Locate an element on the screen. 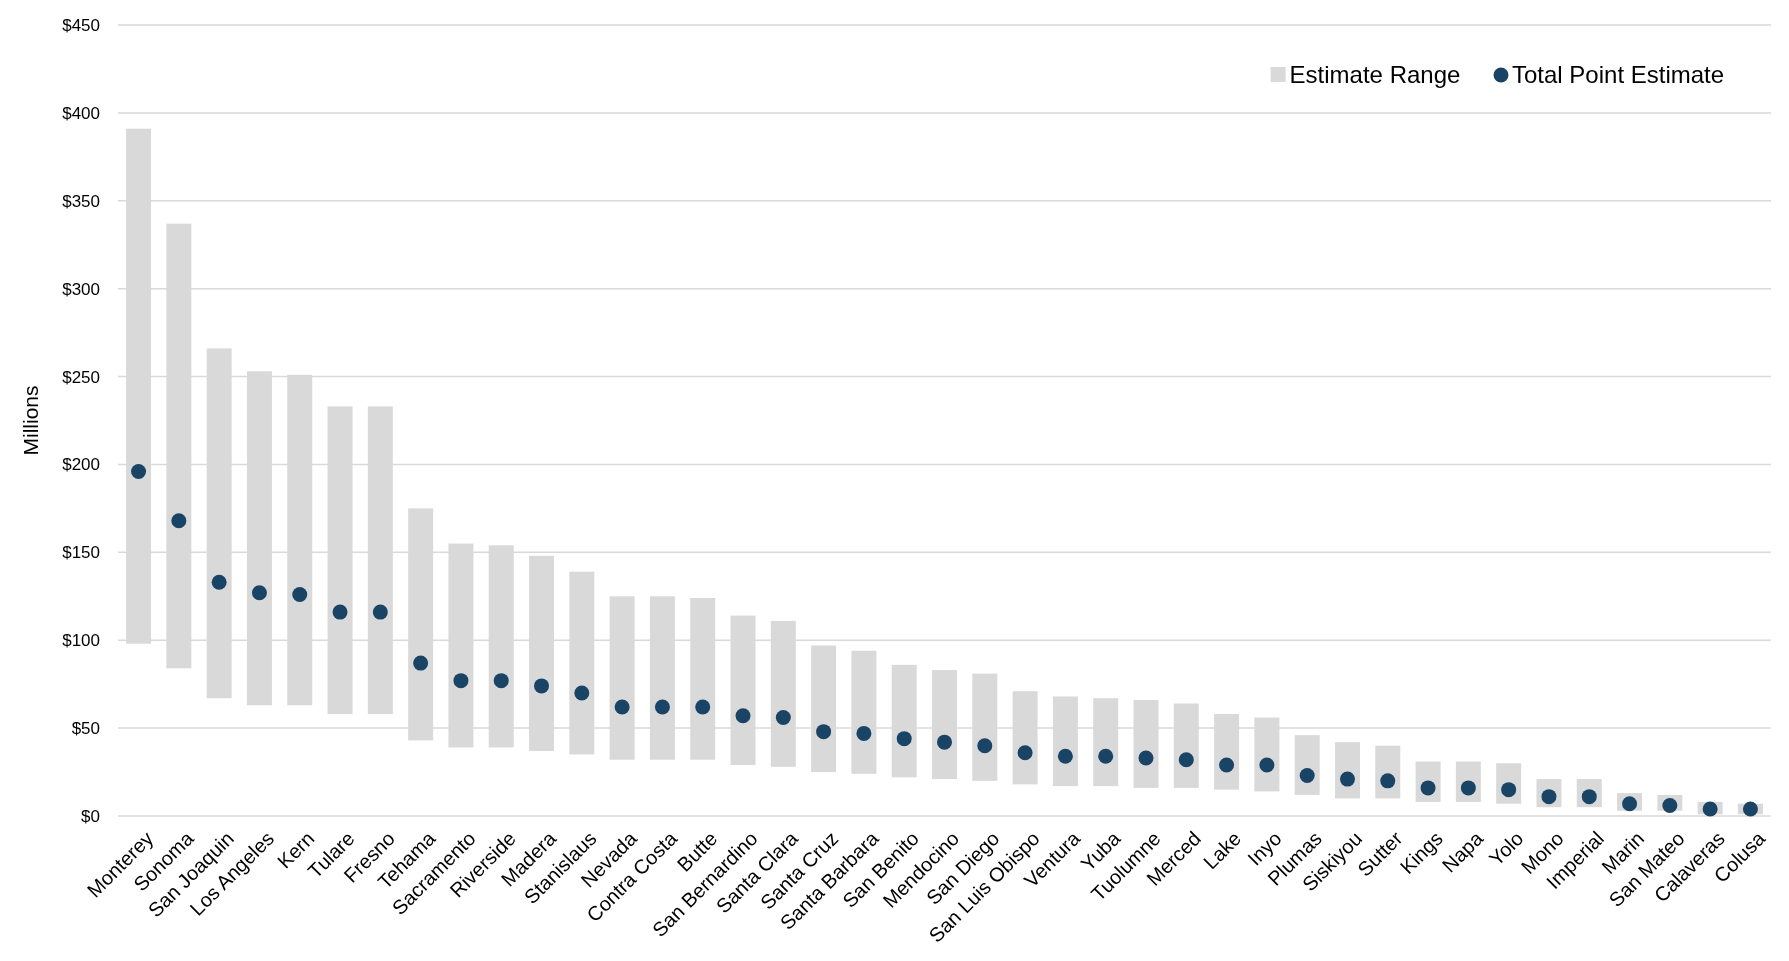 Image resolution: width=1789 pixels, height=961 pixels. y-tick-label: $50 is located at coordinates (85, 729).